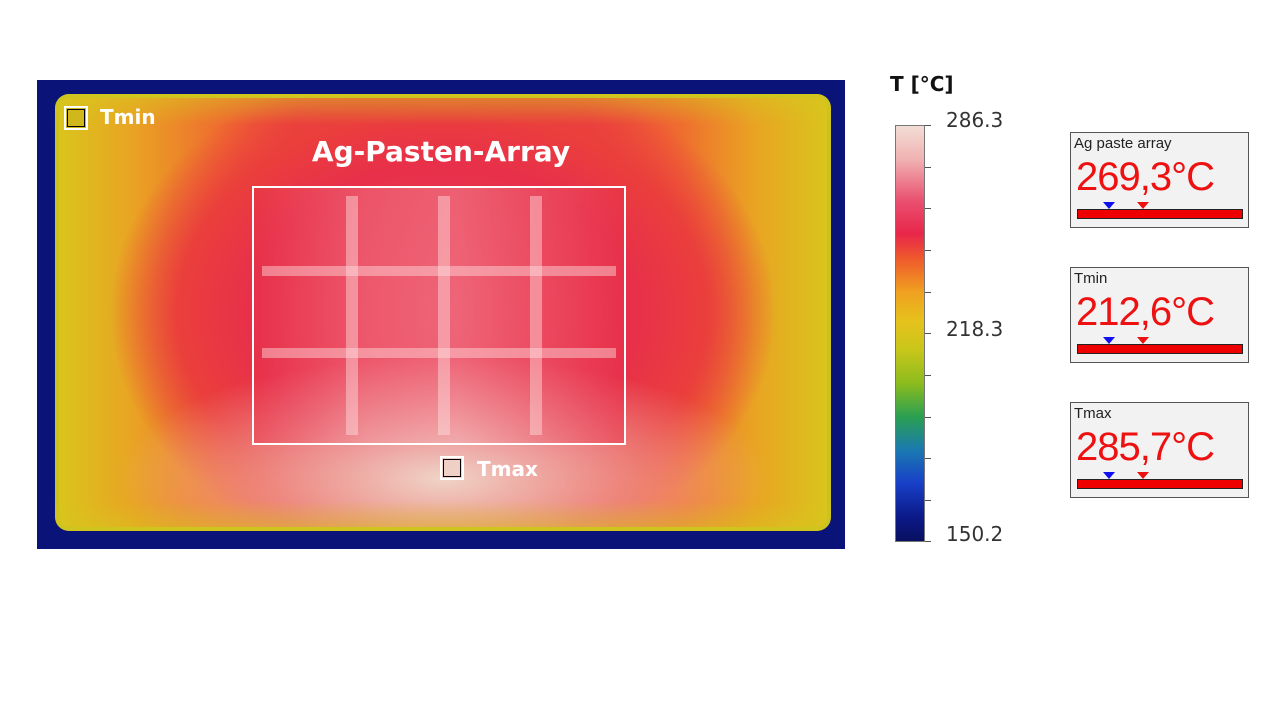 This screenshot has width=1280, height=721. I want to click on scale-min-value: 150.2, so click(975, 534).